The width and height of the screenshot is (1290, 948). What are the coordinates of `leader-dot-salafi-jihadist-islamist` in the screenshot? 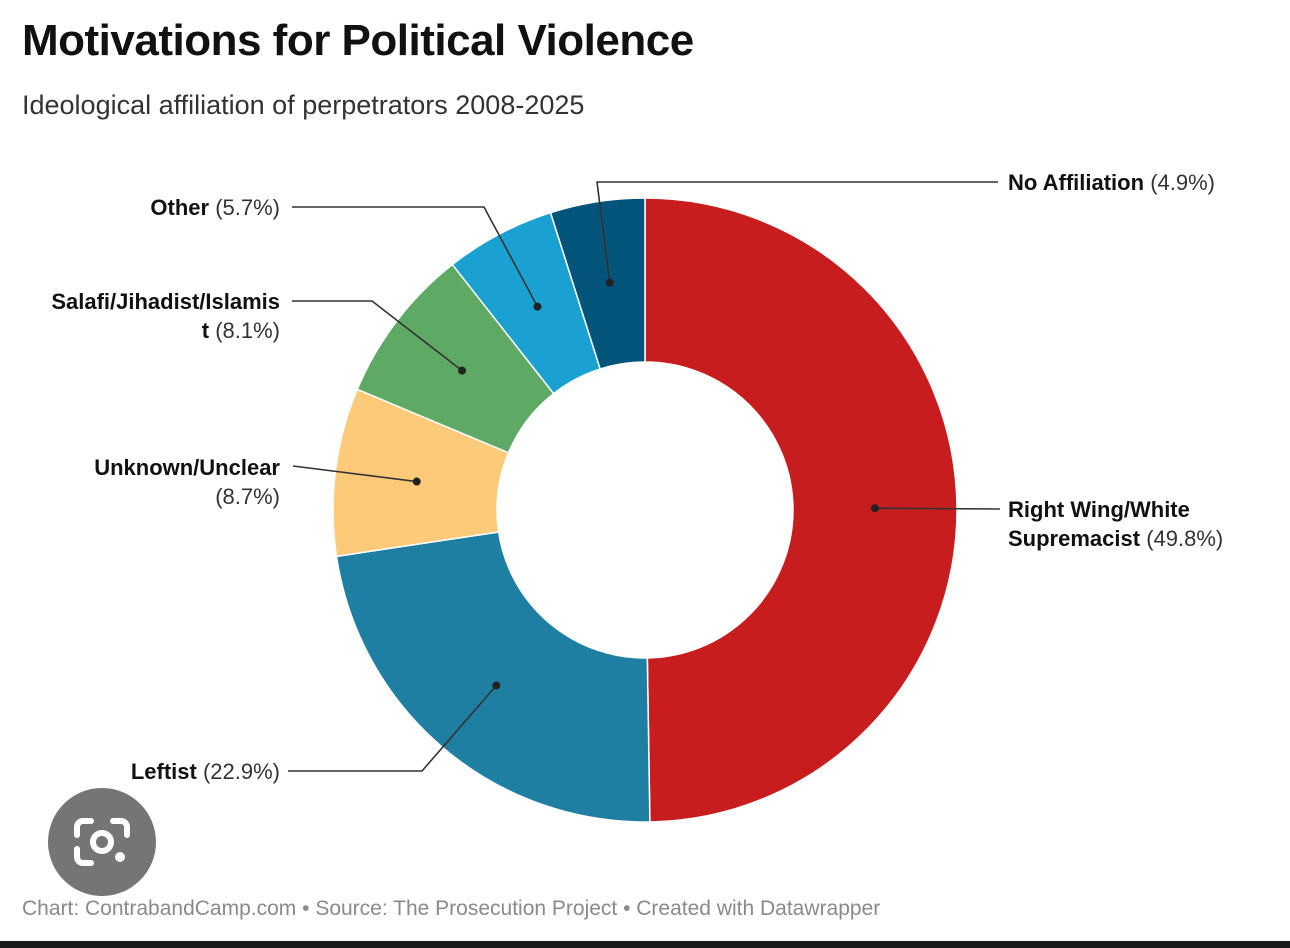 It's located at (462, 370).